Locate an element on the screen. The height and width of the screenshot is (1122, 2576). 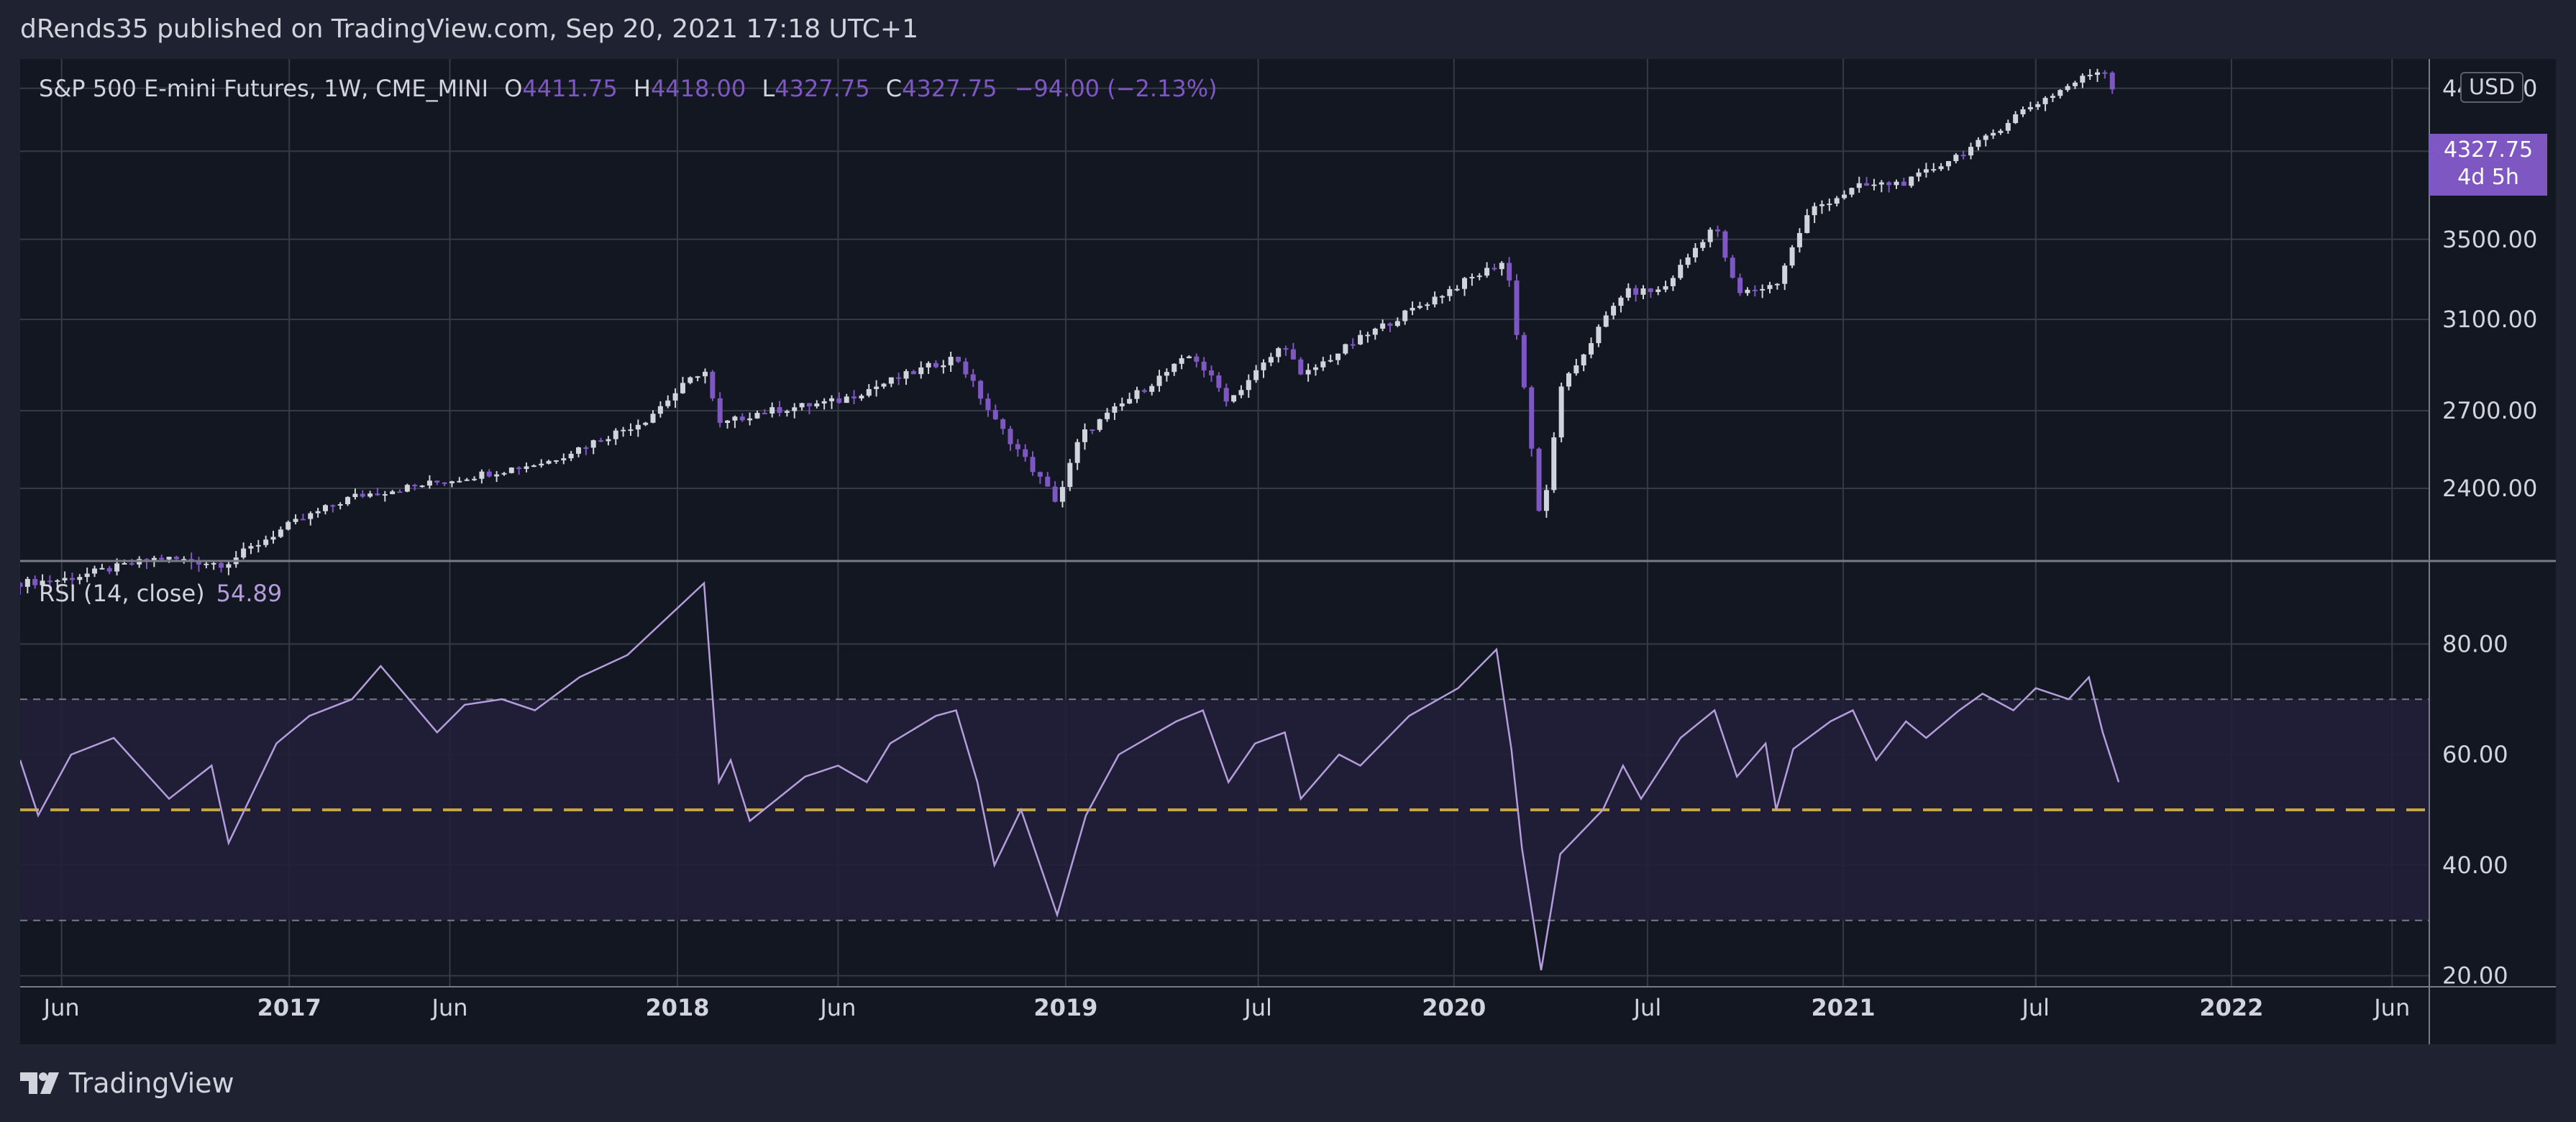
rsi-title: RSI (14, close) is located at coordinates (122, 593).